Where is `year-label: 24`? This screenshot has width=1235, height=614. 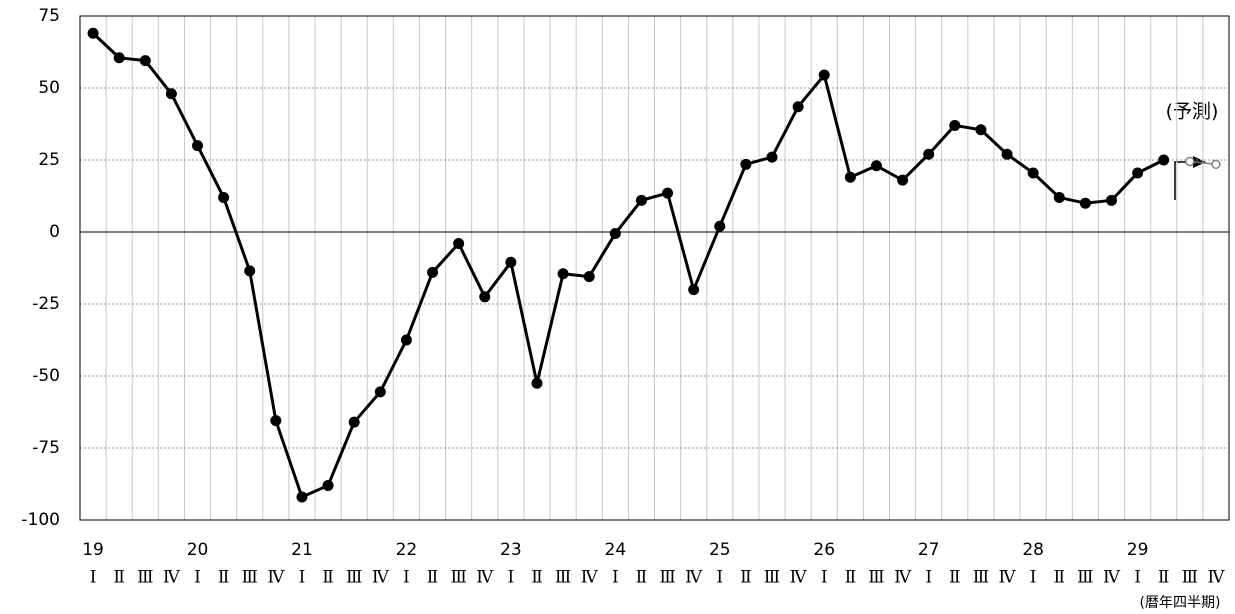
year-label: 24 is located at coordinates (616, 550).